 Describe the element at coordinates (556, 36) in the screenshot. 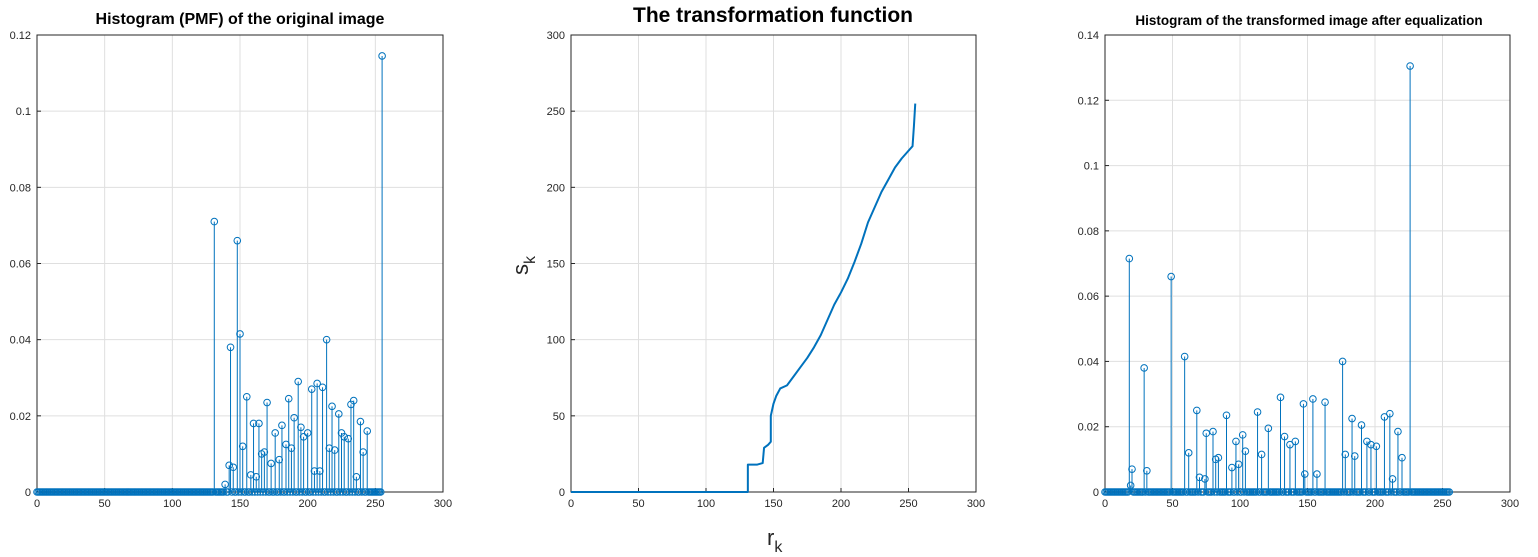

I see `y-tick-label: 300` at that location.